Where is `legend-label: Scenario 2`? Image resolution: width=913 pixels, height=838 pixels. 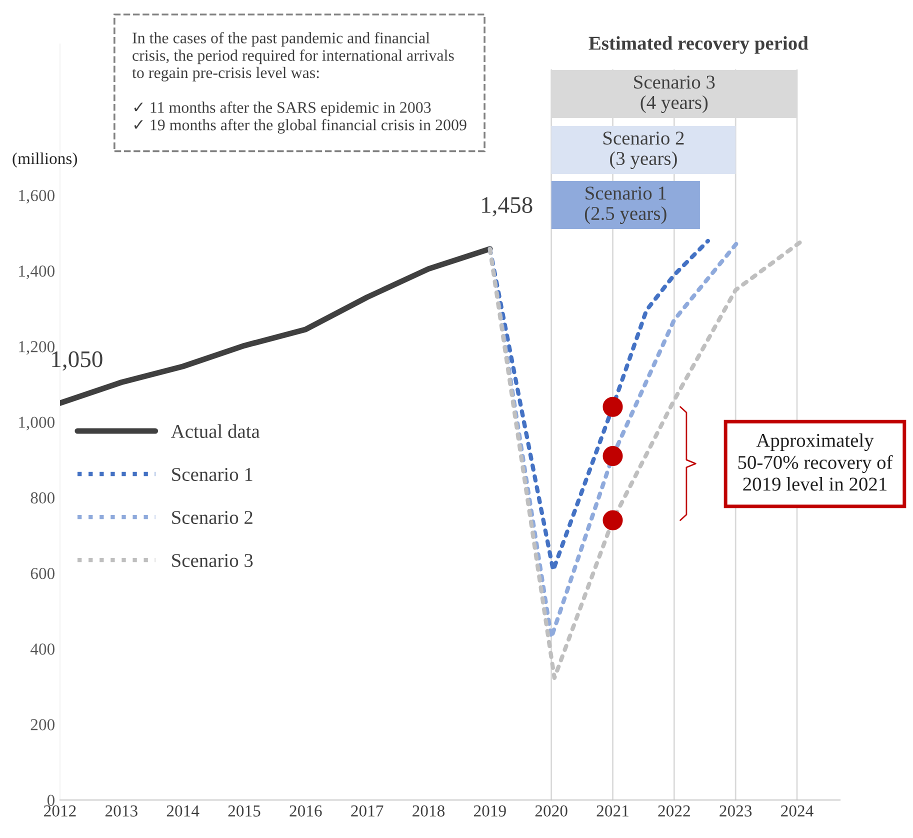 legend-label: Scenario 2 is located at coordinates (212, 517).